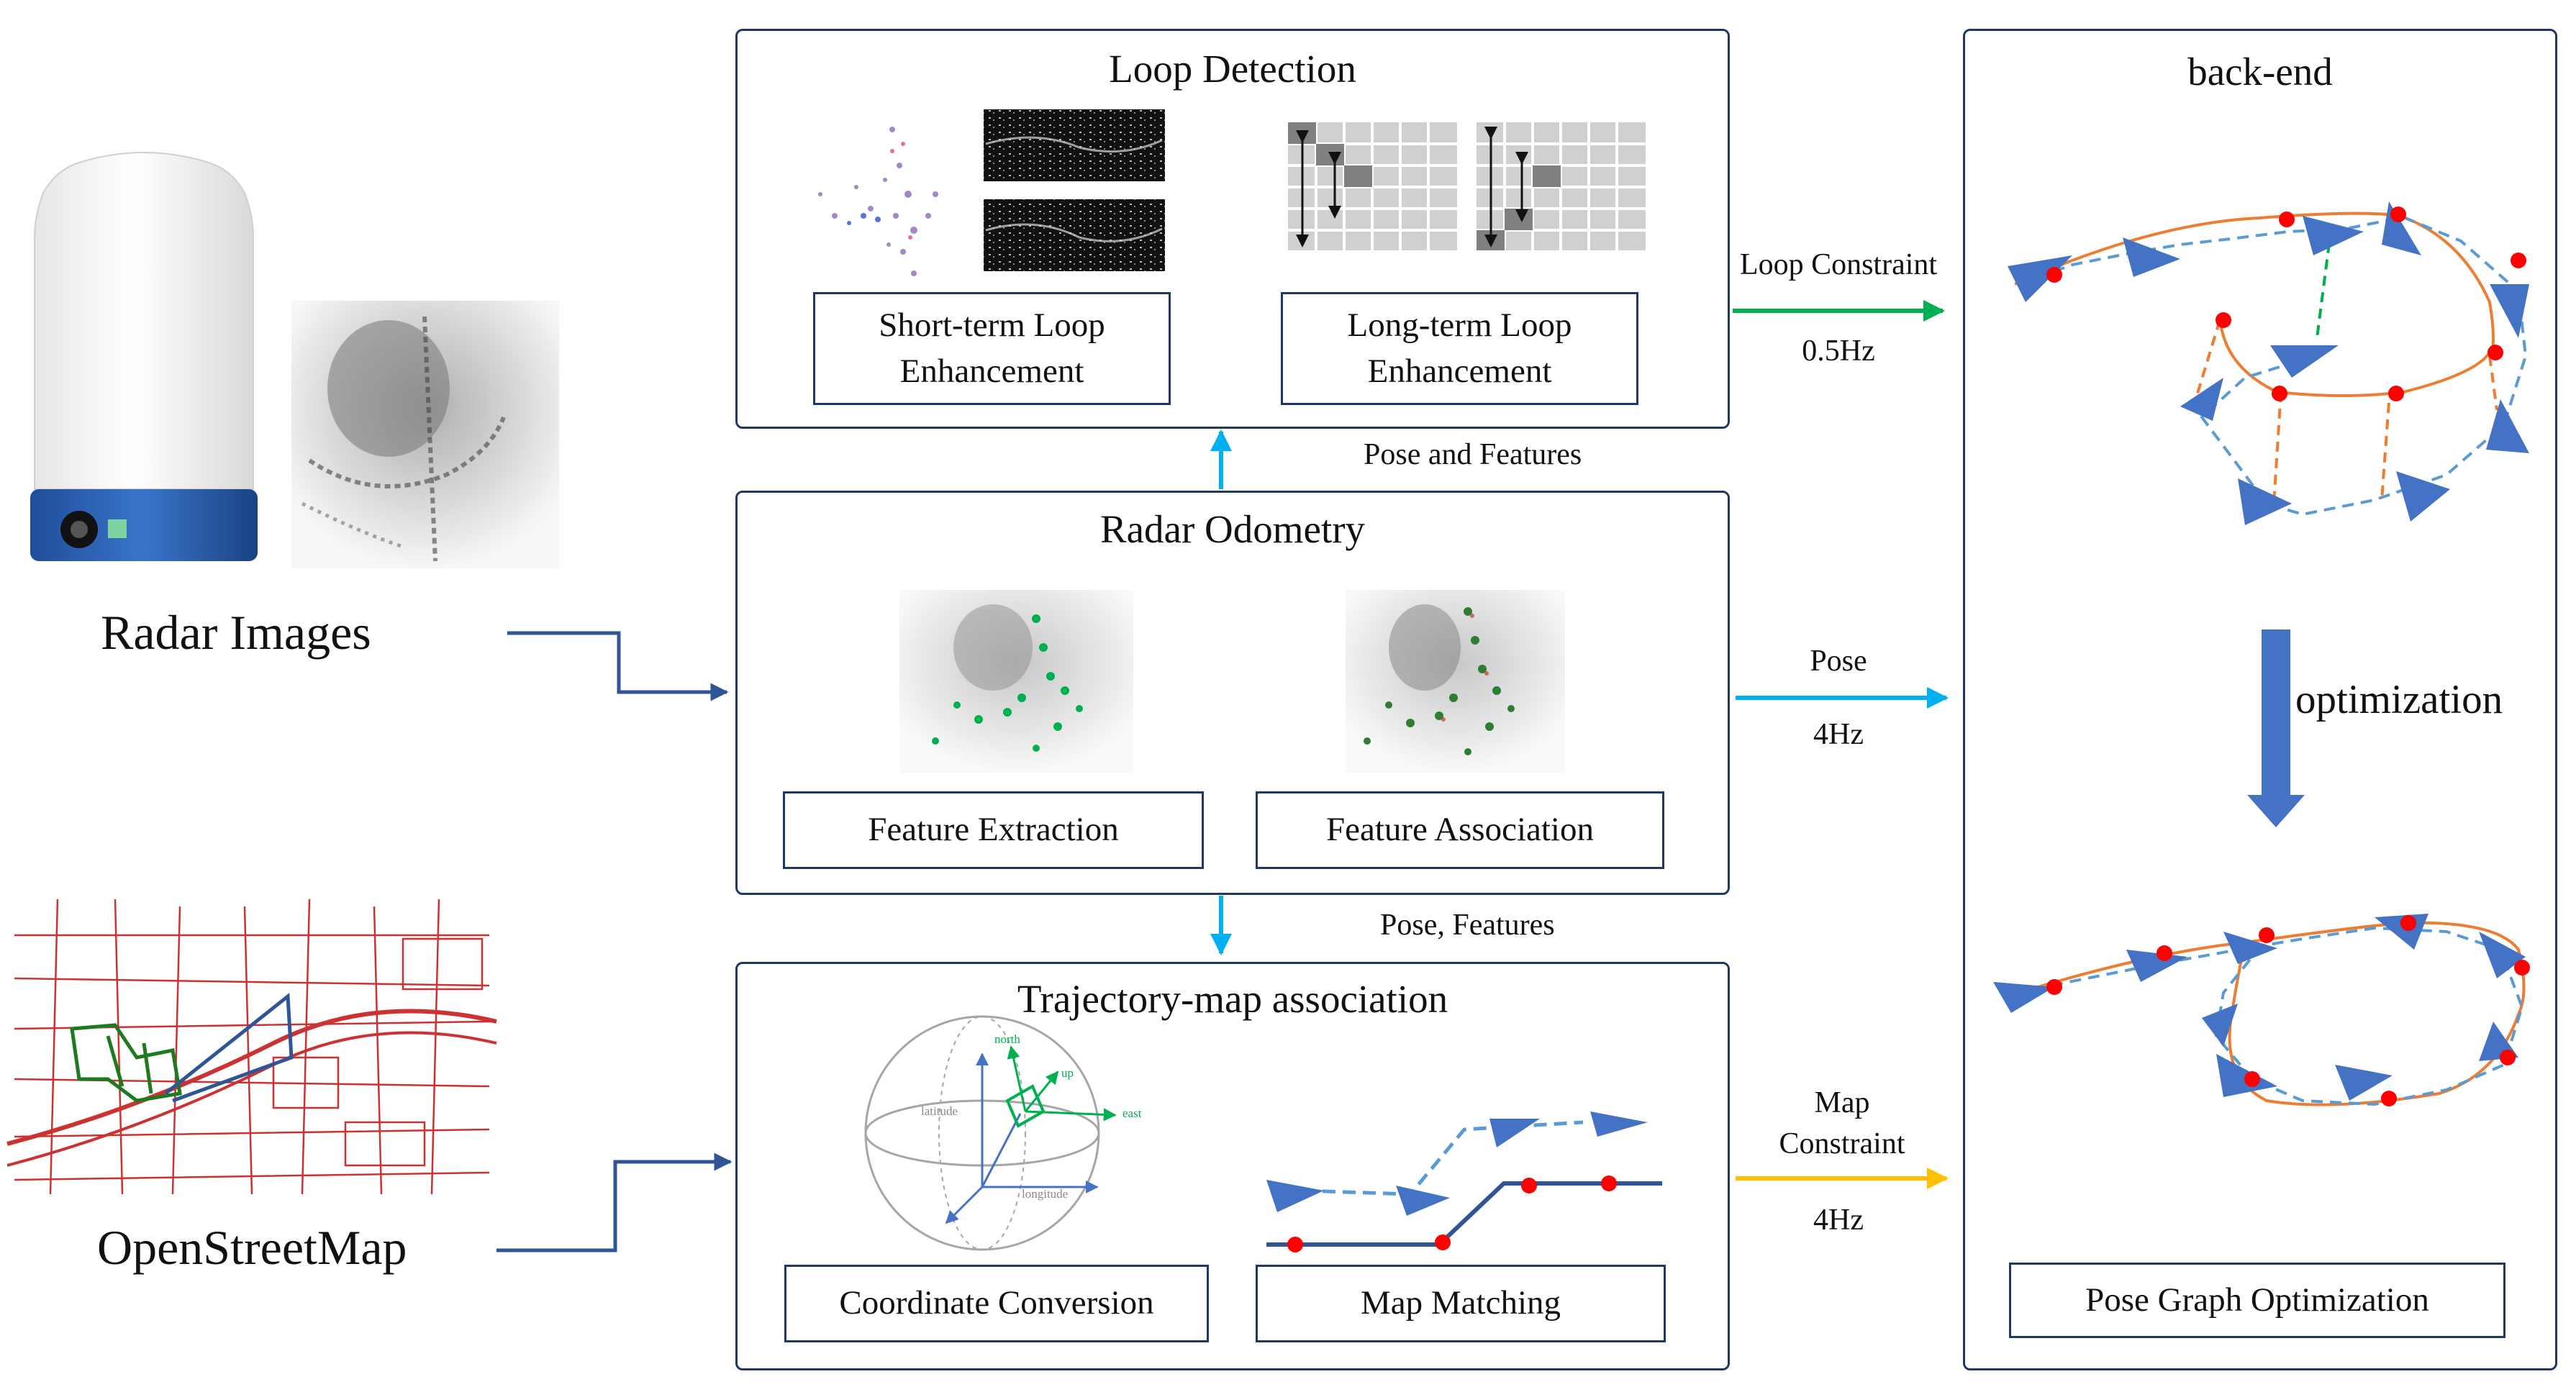 The width and height of the screenshot is (2576, 1387). Describe the element at coordinates (2257, 1300) in the screenshot. I see `pose-graph-optimization-box: Pose Graph Optimization` at that location.